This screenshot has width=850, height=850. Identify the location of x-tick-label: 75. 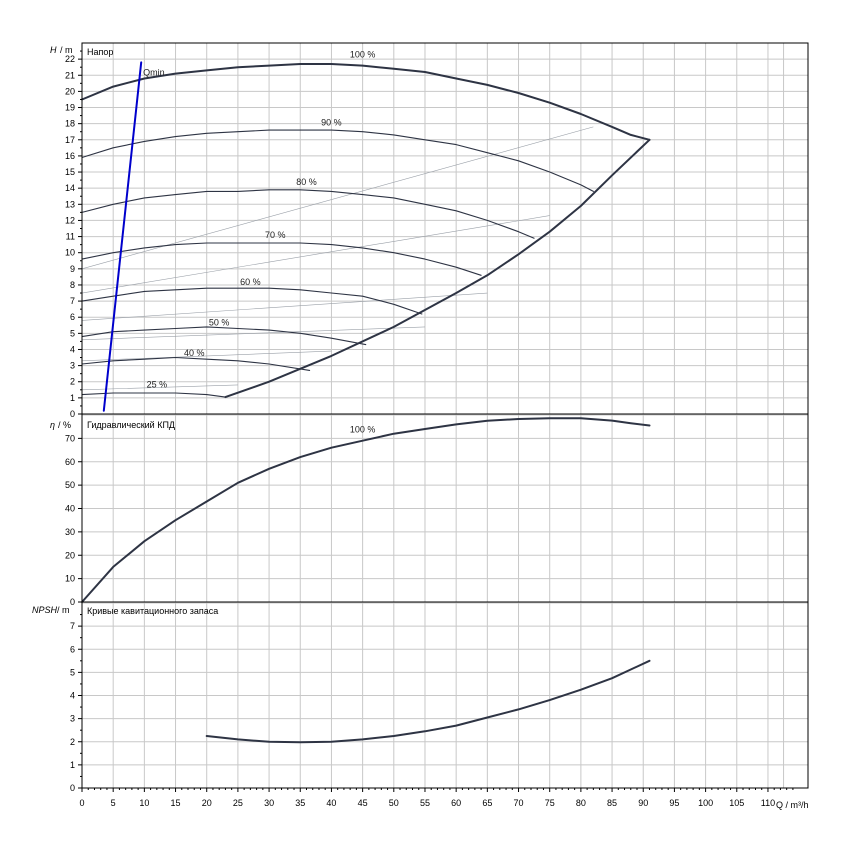
(550, 803).